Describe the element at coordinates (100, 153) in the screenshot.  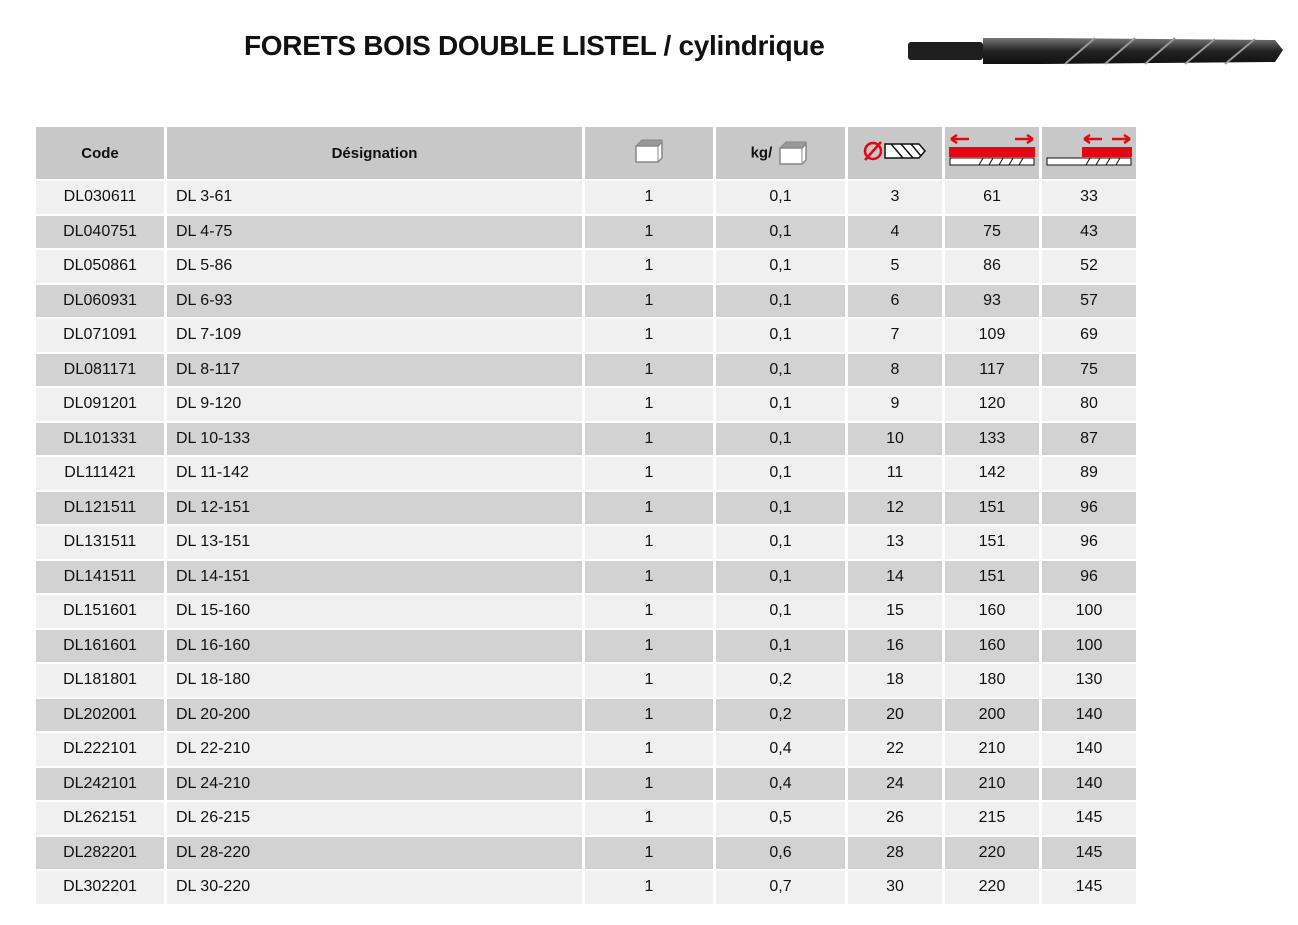
I see `header-code: Code` at that location.